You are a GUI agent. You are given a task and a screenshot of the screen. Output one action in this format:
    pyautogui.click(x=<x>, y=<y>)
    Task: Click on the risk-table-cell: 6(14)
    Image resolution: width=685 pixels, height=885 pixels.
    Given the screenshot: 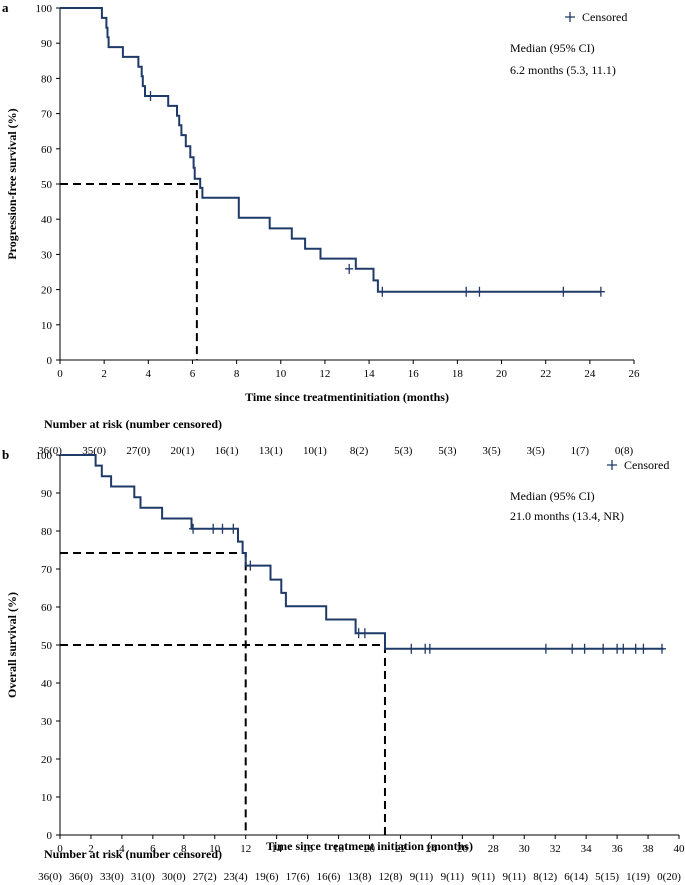 What is the action you would take?
    pyautogui.click(x=576, y=877)
    